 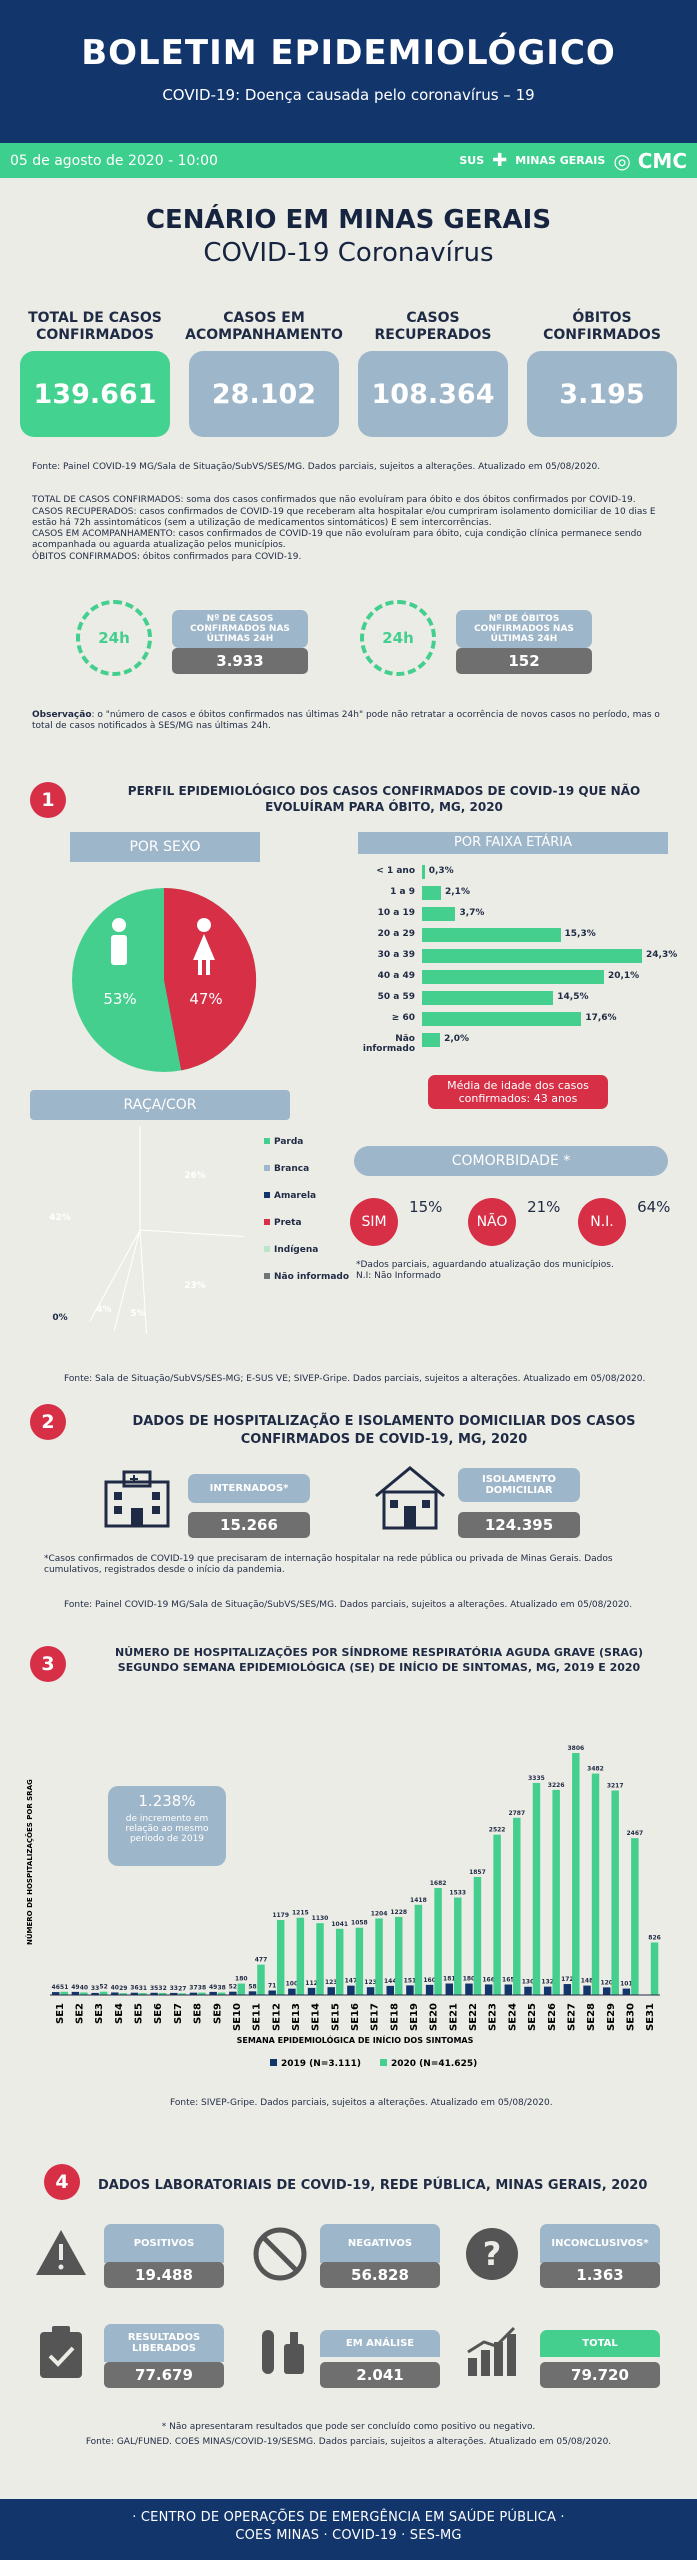 I want to click on srag-bar-value: 112, so click(x=311, y=1983).